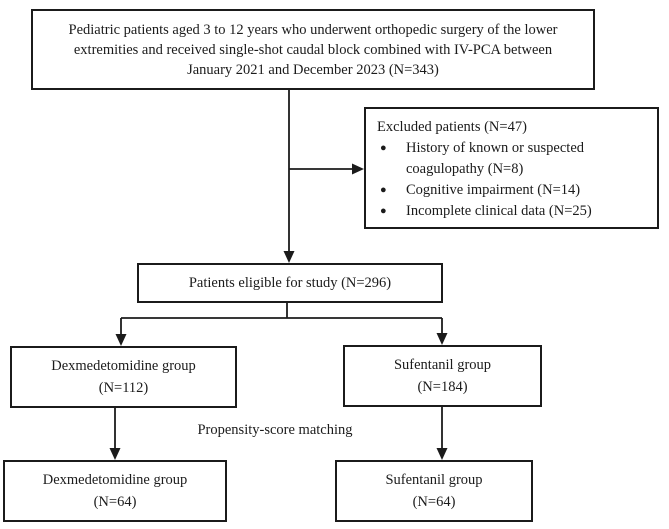 This screenshot has width=669, height=529. Describe the element at coordinates (493, 190) in the screenshot. I see `excluded-item-text: Cognitive impairment (N=14)` at that location.